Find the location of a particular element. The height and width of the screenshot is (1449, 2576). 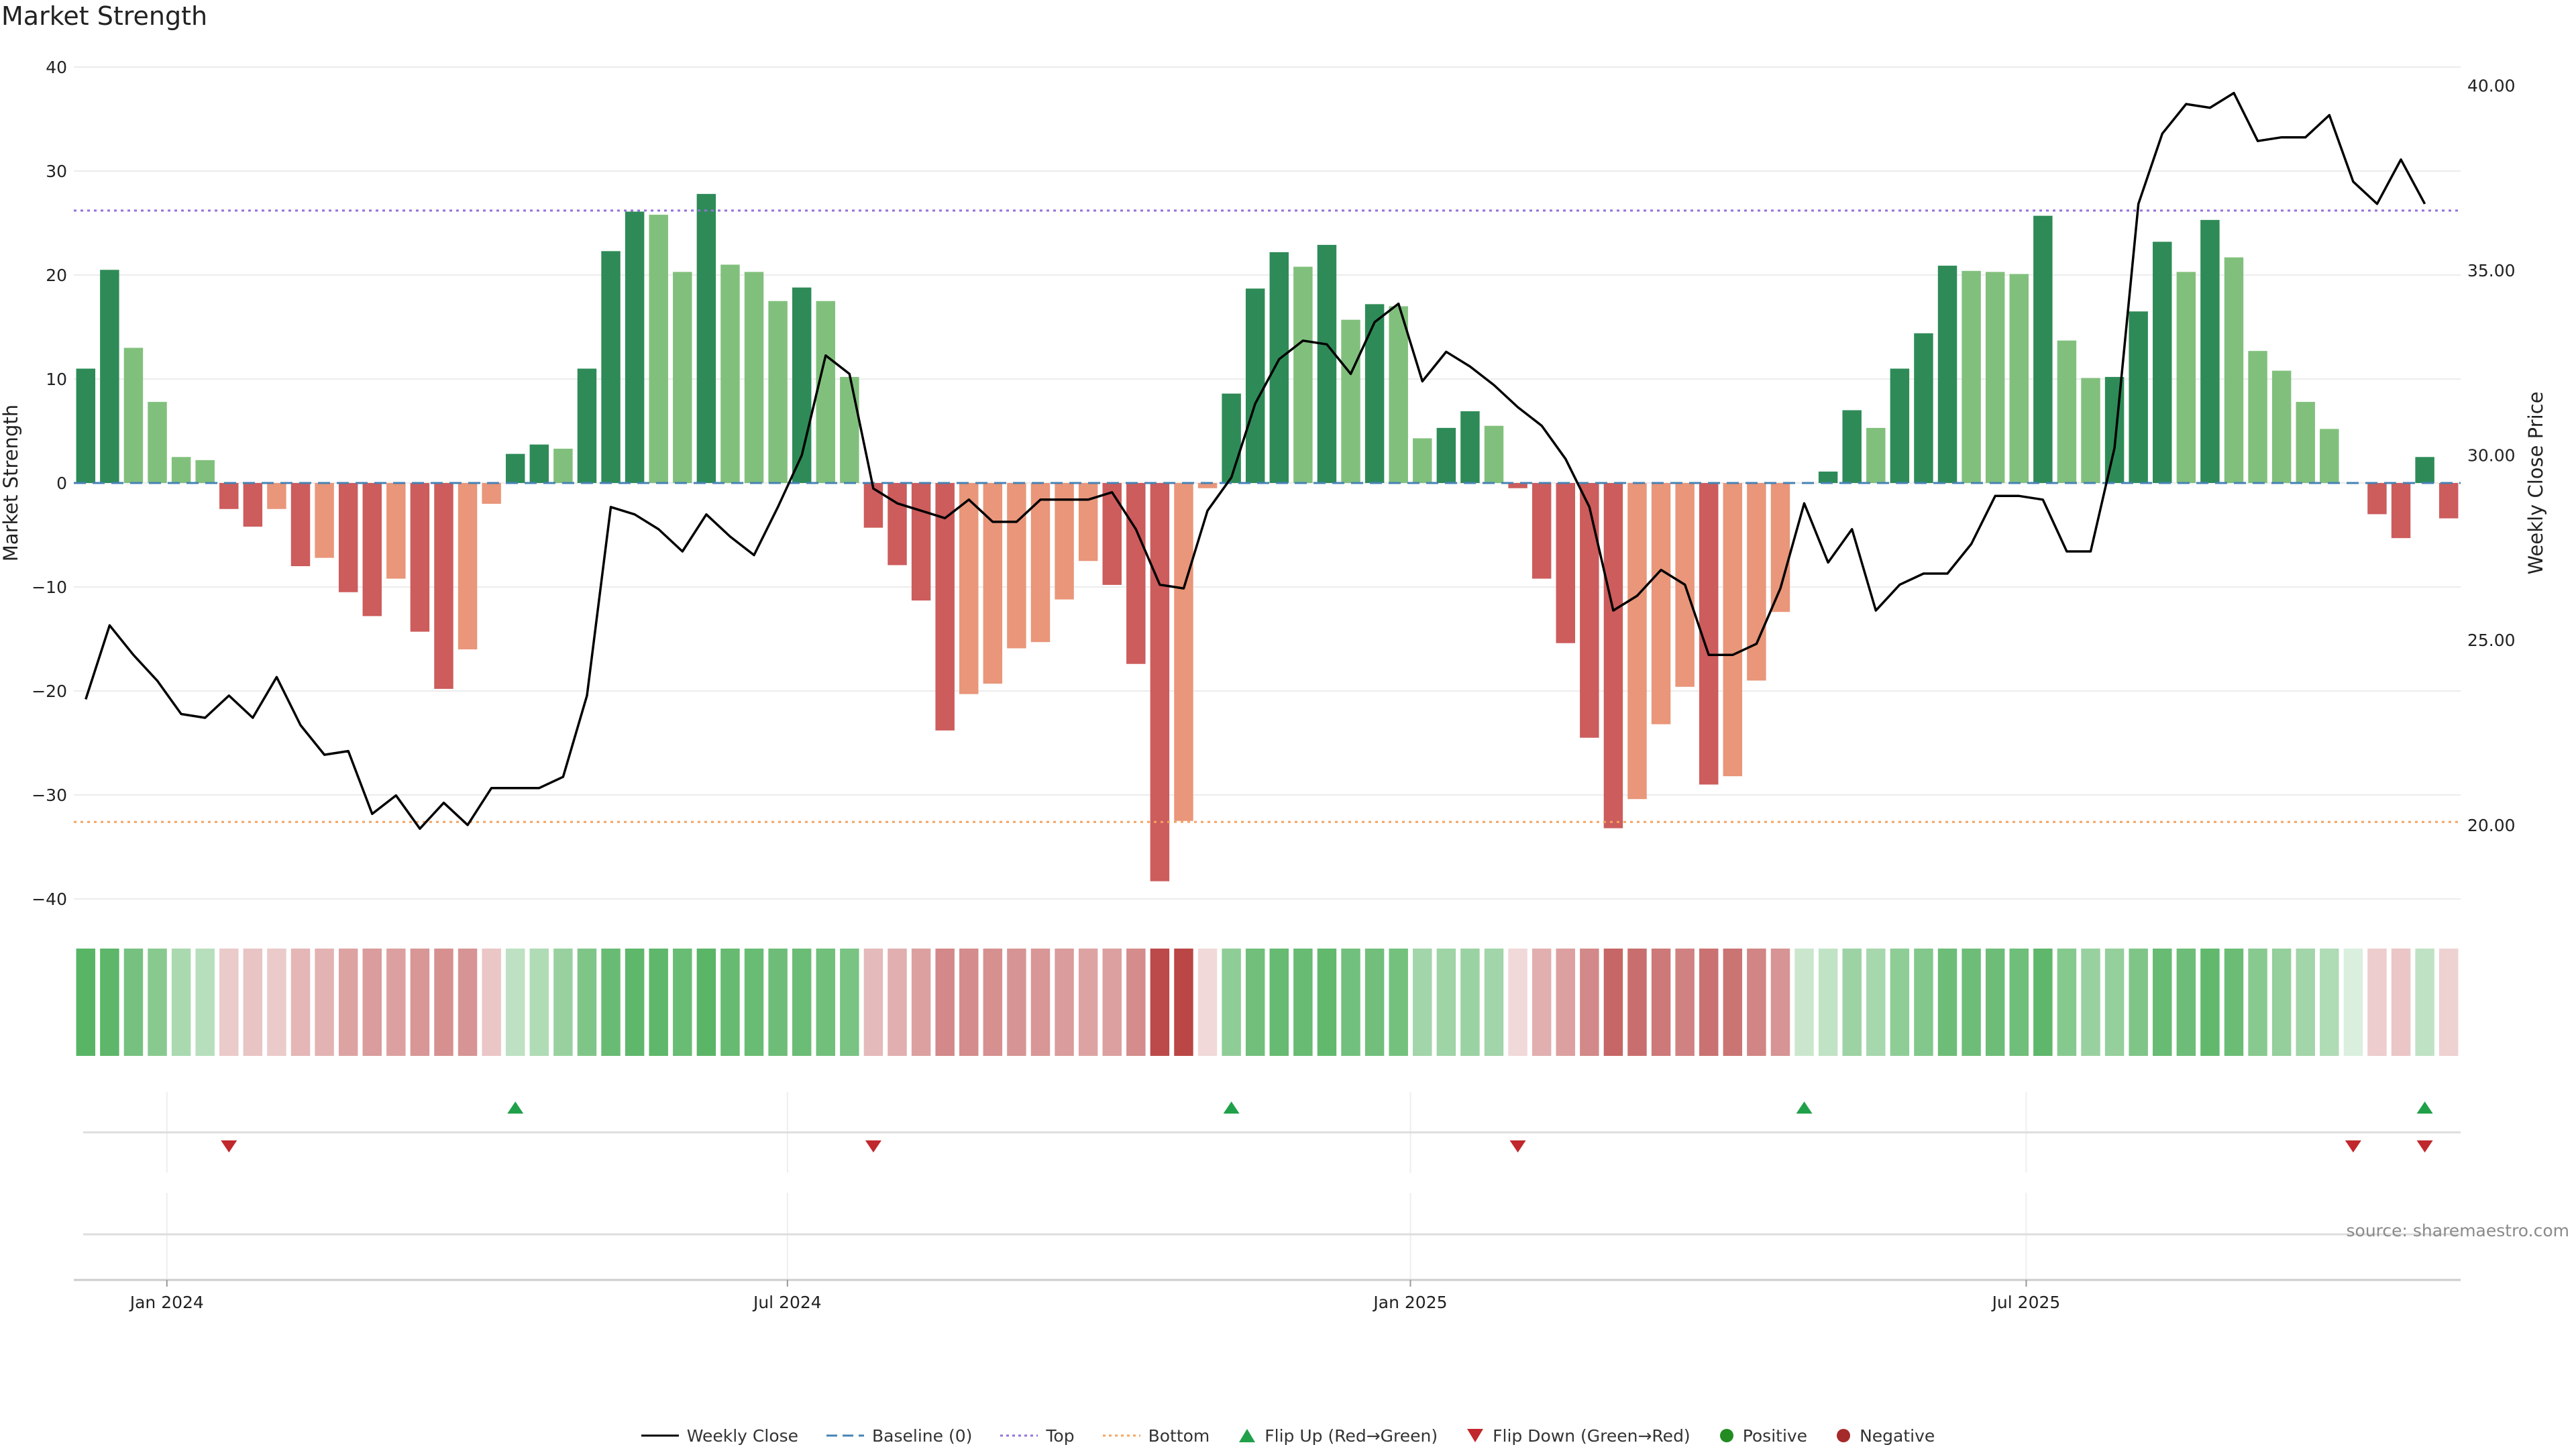

legend-item-positive: Positive is located at coordinates (1763, 1436).